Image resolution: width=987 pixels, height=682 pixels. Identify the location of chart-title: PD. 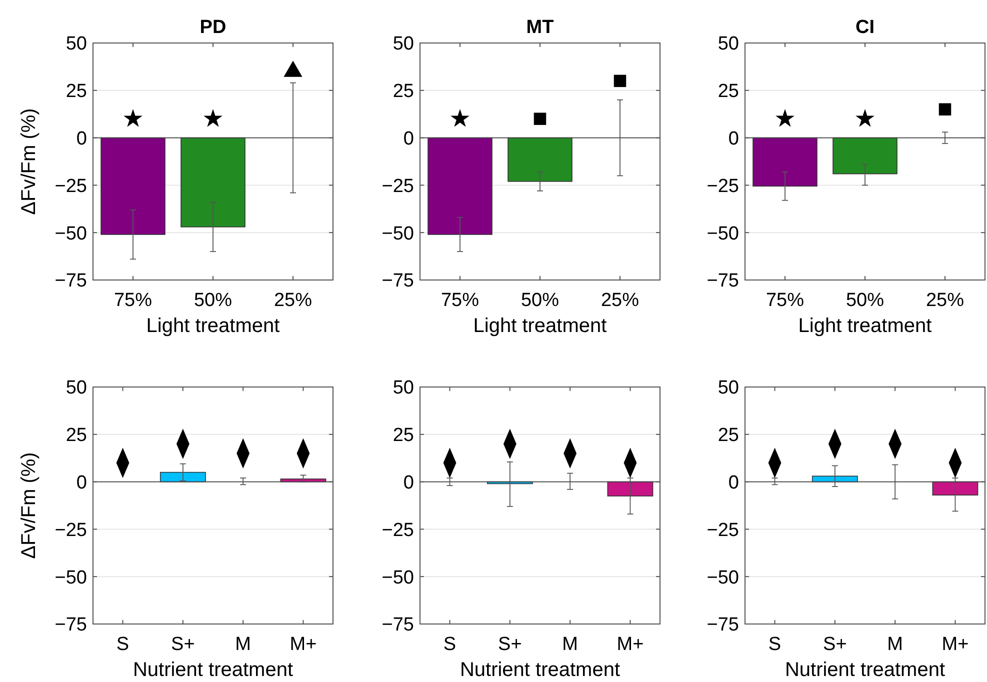
(213, 27).